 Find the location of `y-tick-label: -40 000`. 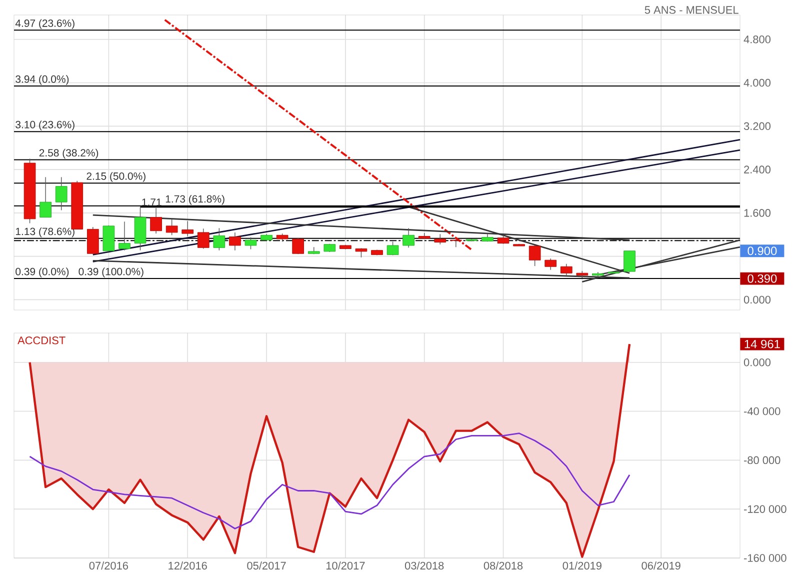

y-tick-label: -40 000 is located at coordinates (762, 411).